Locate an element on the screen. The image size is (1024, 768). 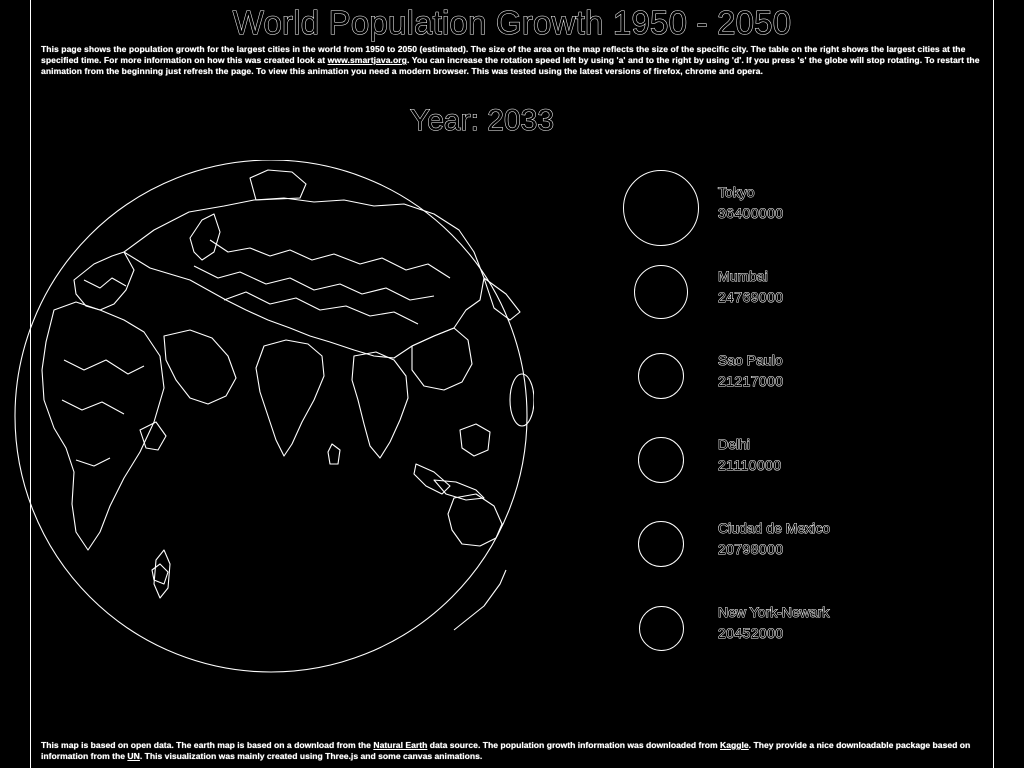
city-population: 24769000 is located at coordinates (751, 297).